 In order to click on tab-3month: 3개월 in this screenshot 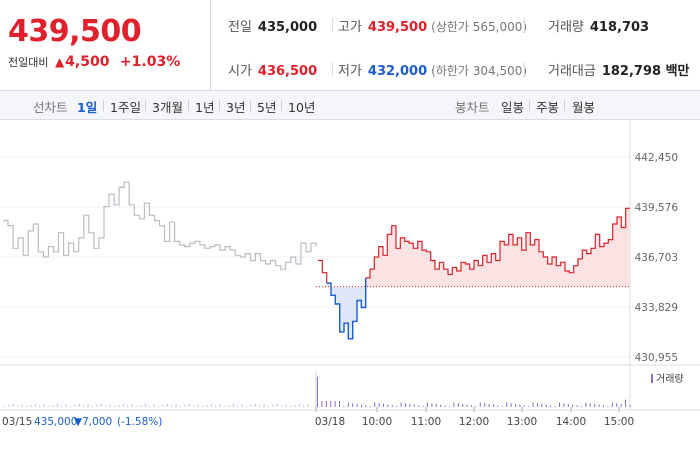, I will do `click(167, 107)`.